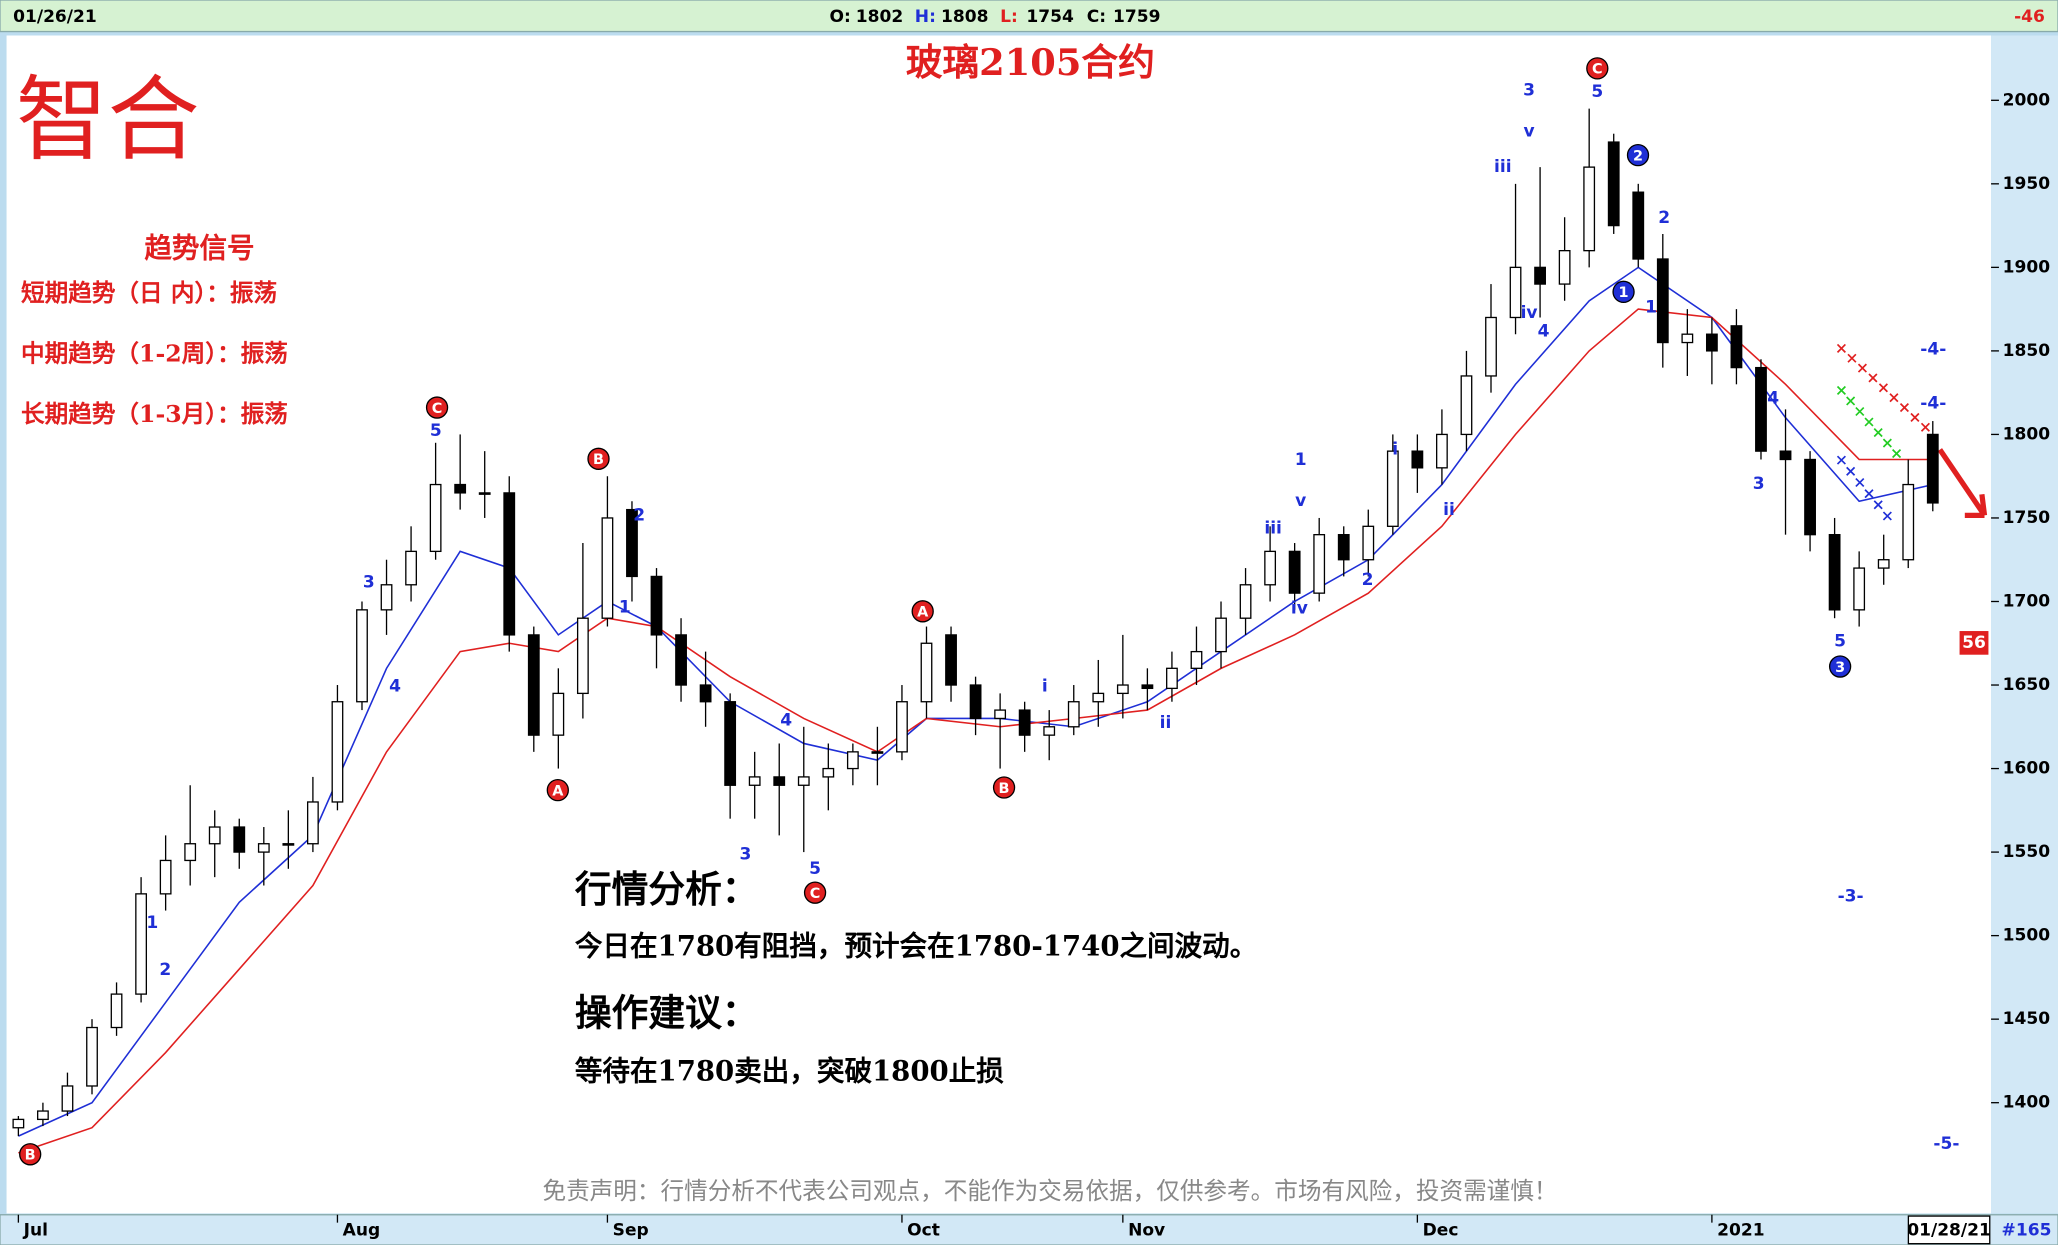 The image size is (2058, 1245). Describe the element at coordinates (815, 869) in the screenshot. I see `wave-label: 5` at that location.